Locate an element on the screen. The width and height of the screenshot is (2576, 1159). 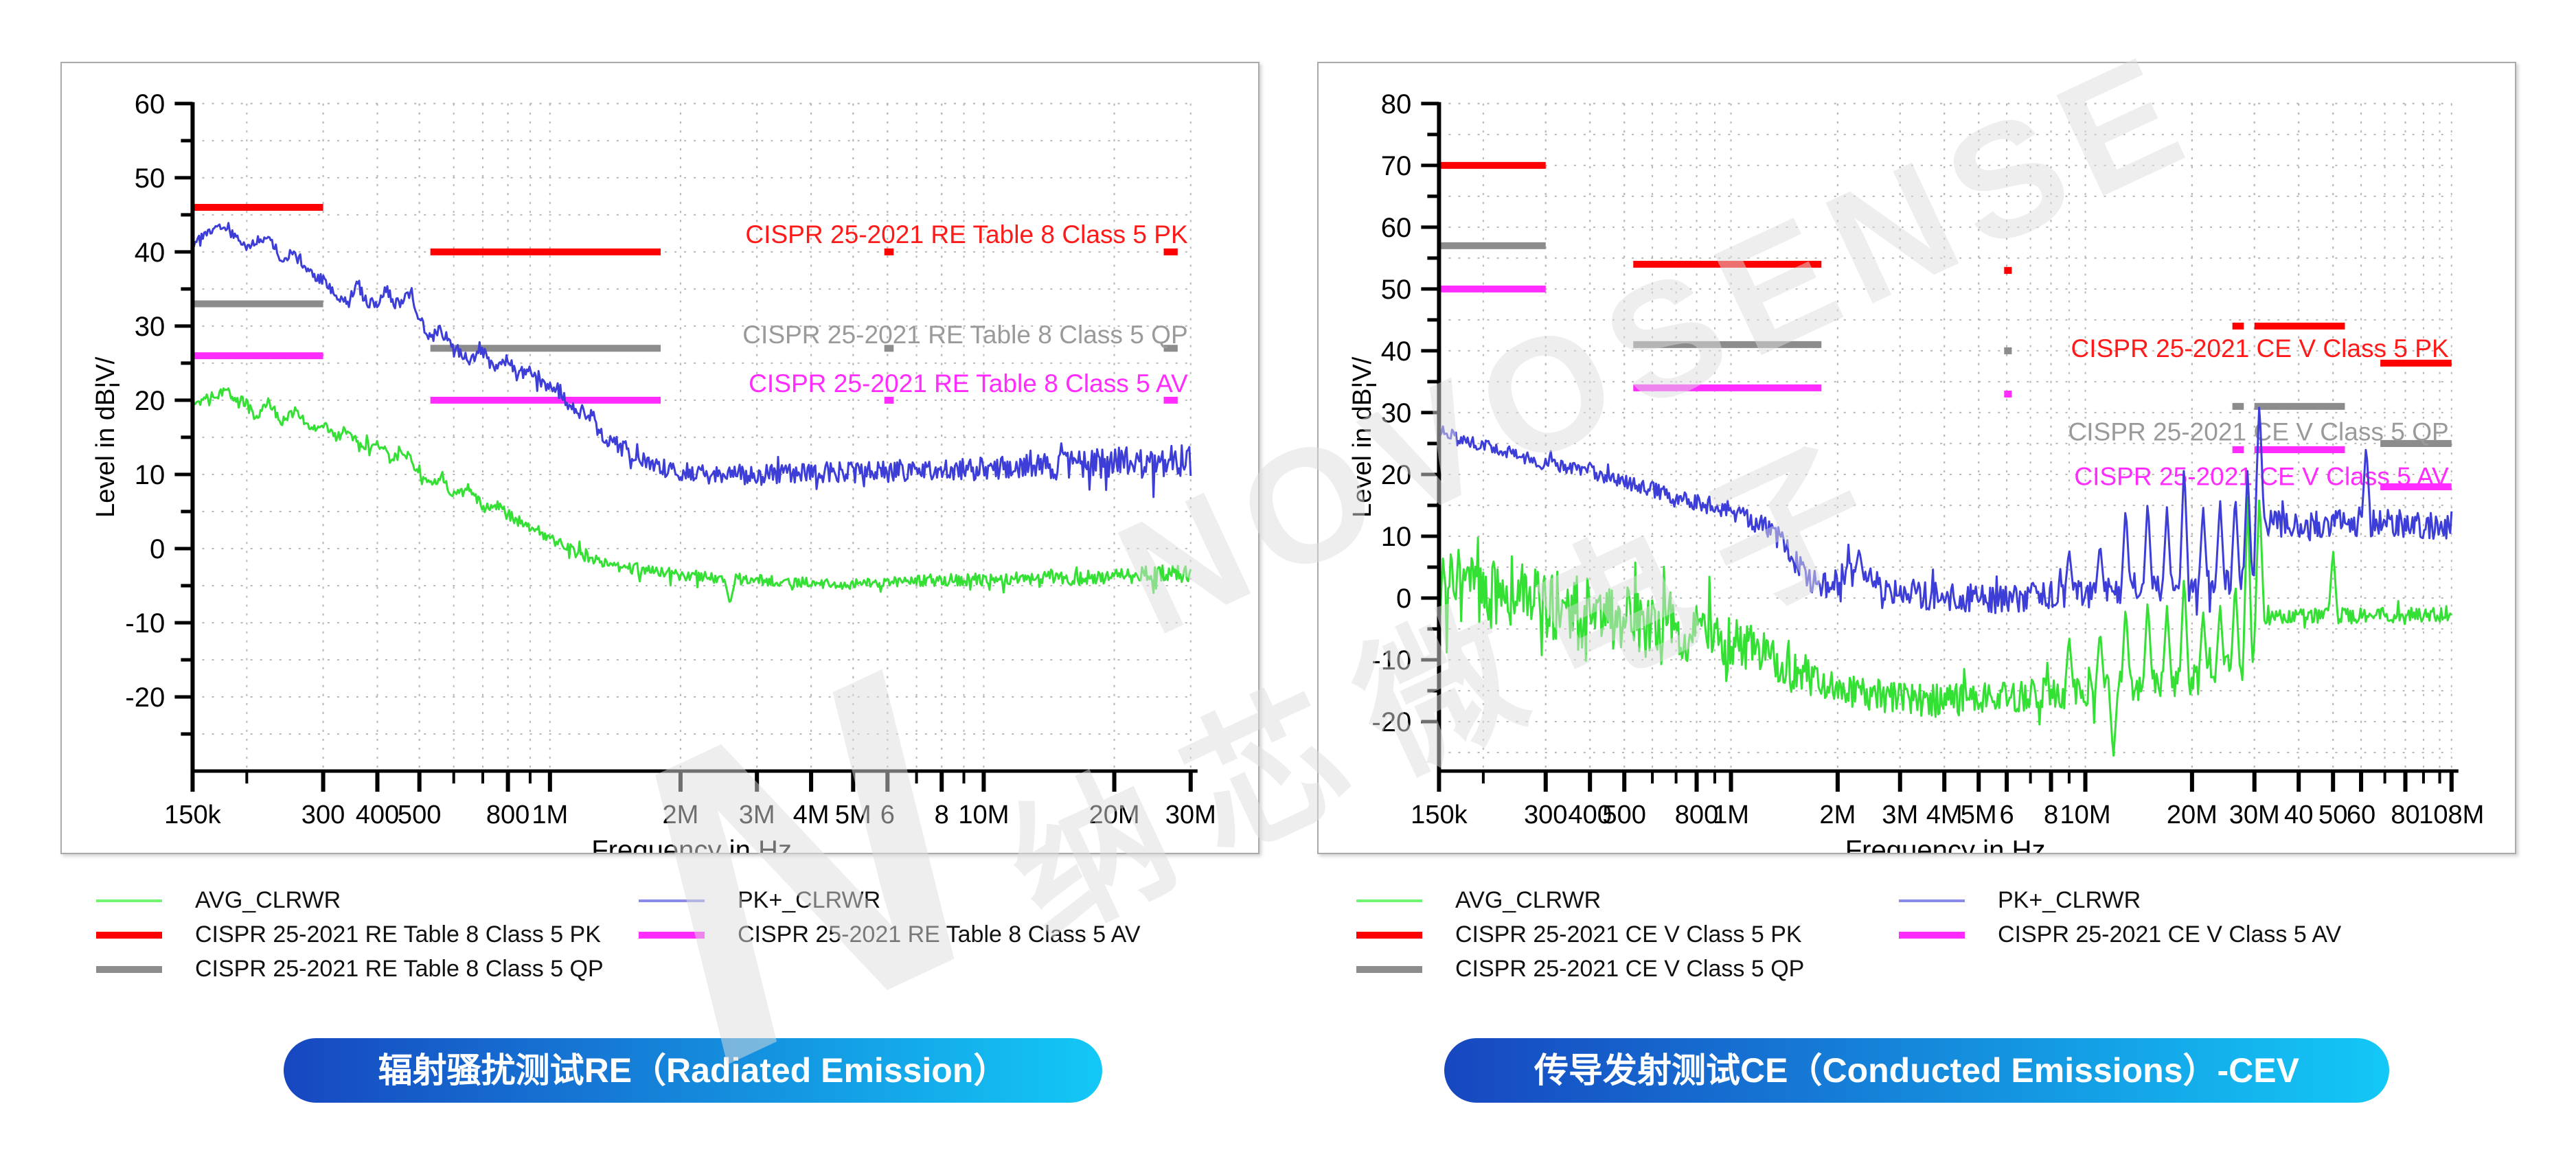
legend-label: CISPR 25-2021 RE Table 8 Class 5 PK is located at coordinates (398, 934).